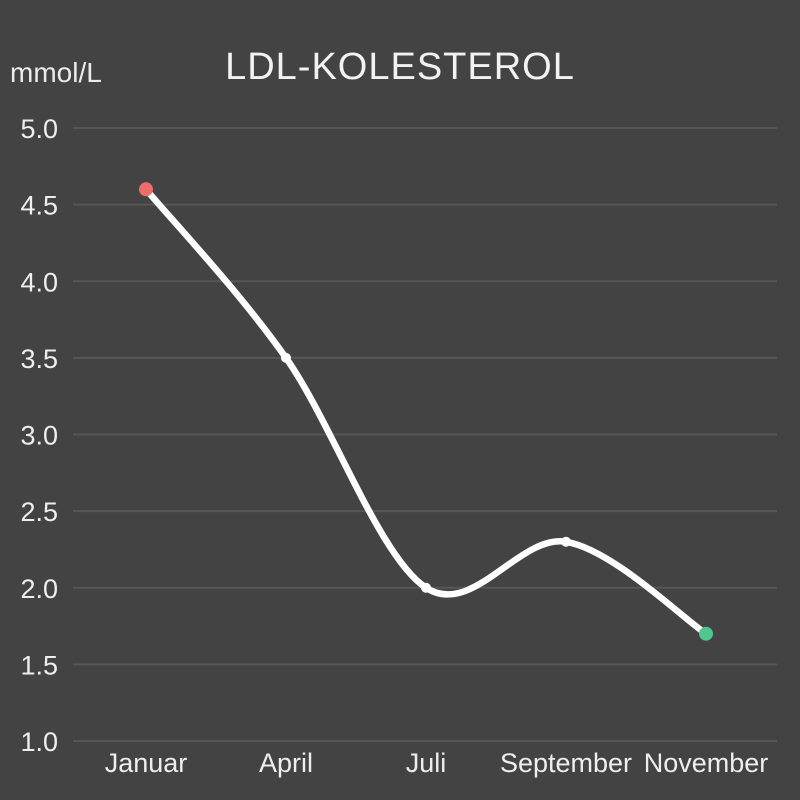  Describe the element at coordinates (39, 206) in the screenshot. I see `y-tick-label: 4.5` at that location.